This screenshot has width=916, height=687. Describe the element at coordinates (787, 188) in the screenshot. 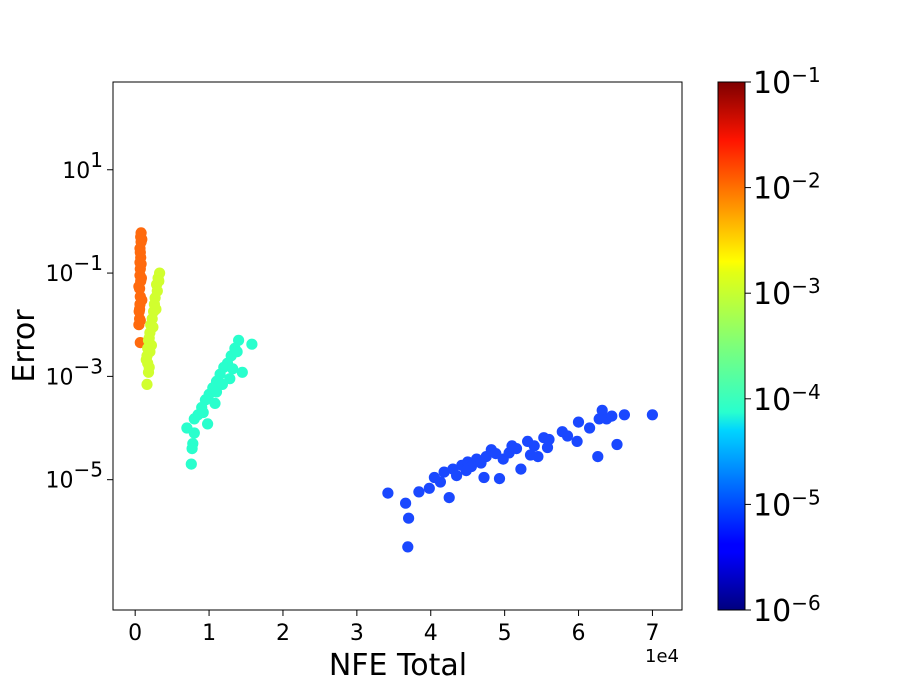

I see `colorbar-tick-label: 10⁻²` at that location.